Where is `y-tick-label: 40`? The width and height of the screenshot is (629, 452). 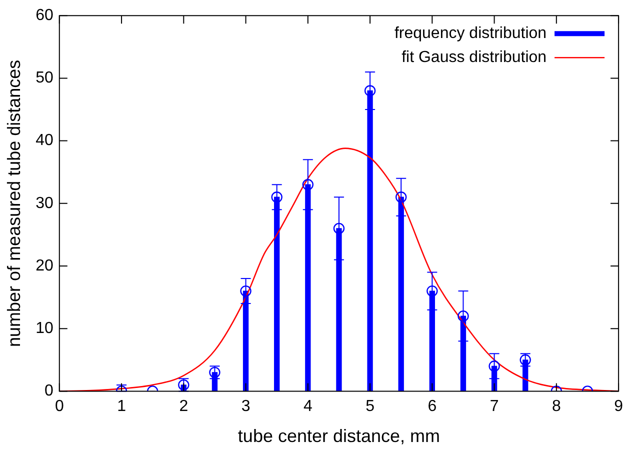 y-tick-label: 40 is located at coordinates (45, 141).